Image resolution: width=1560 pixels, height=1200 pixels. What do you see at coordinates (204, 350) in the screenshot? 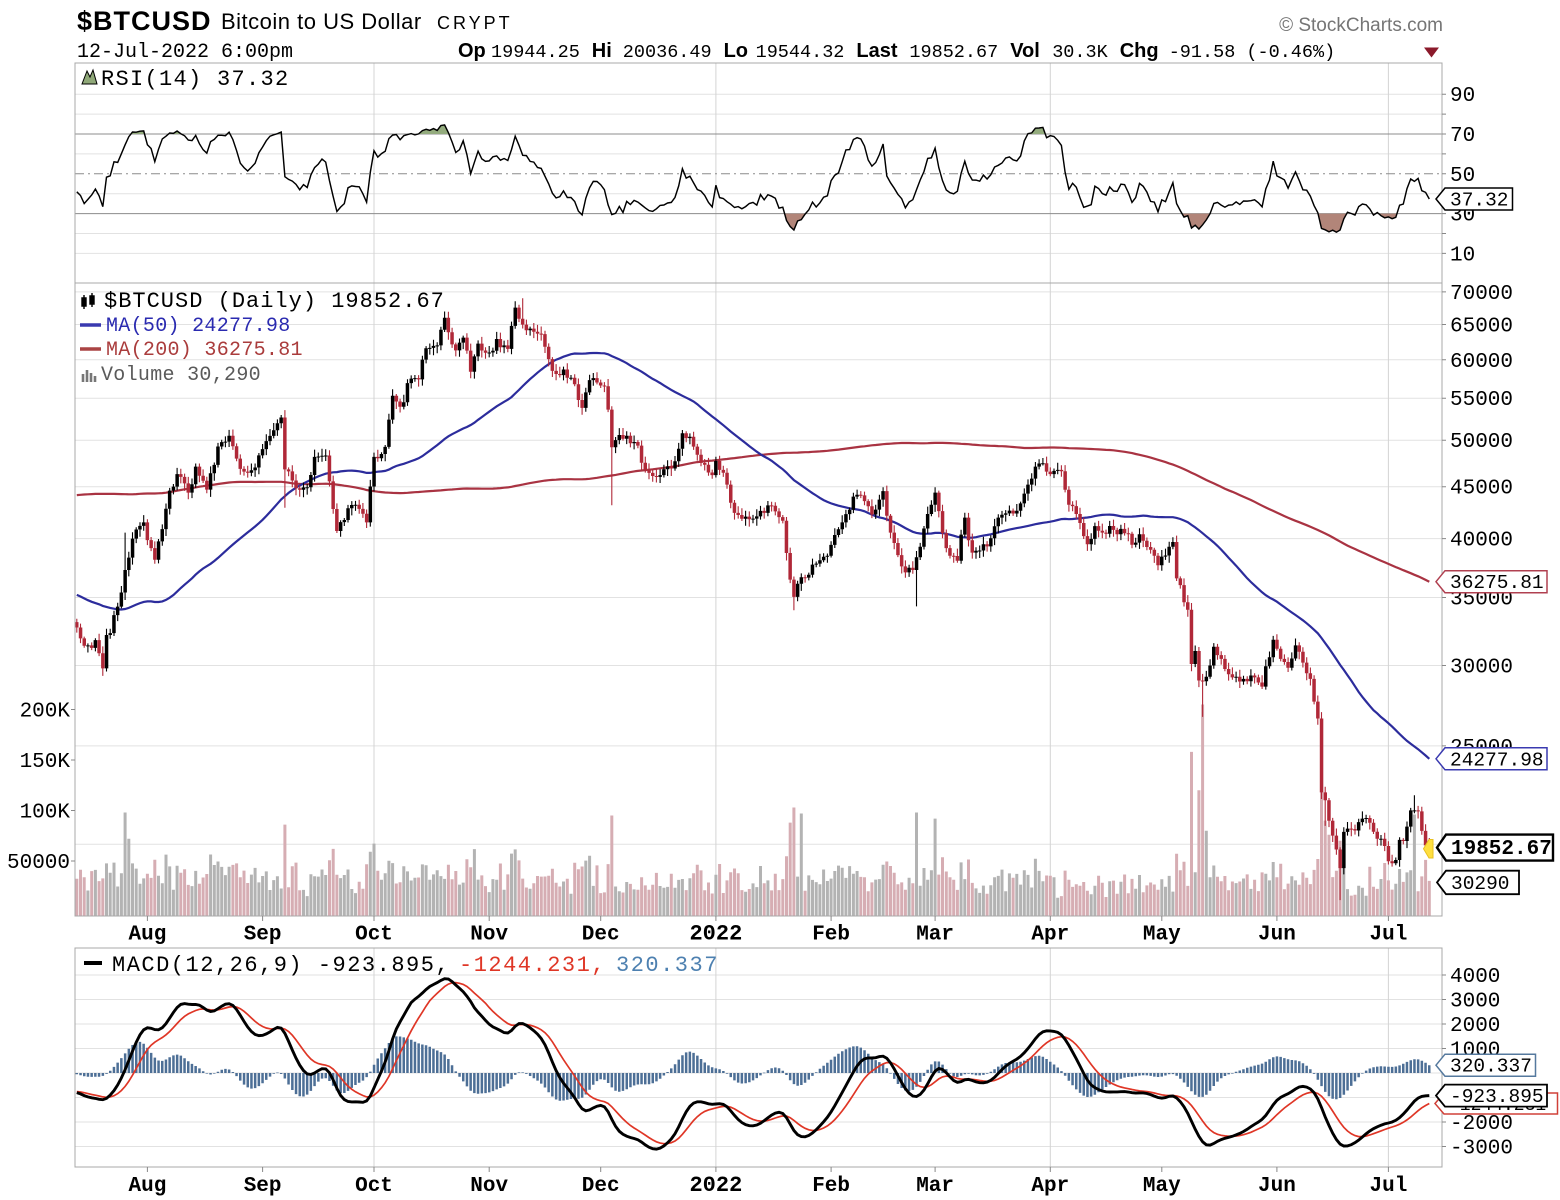
I see `svg-text: MA(200) 36275.81` at bounding box center [204, 350].